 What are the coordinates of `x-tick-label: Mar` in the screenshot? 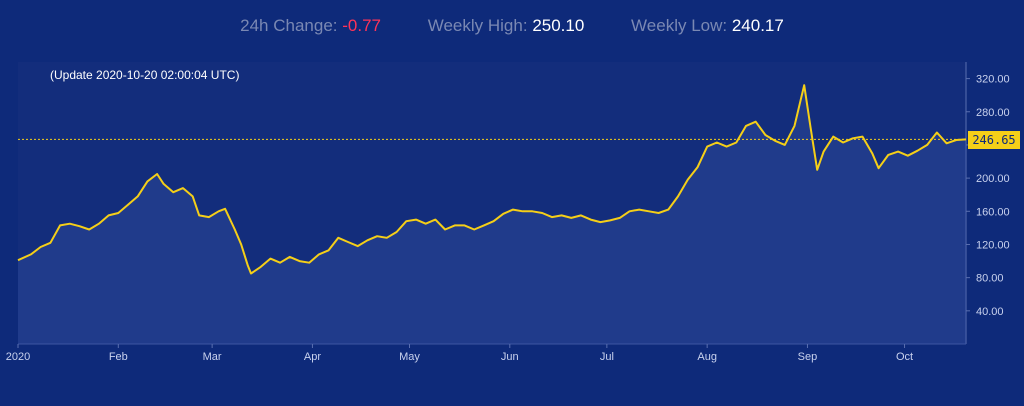 It's located at (212, 357).